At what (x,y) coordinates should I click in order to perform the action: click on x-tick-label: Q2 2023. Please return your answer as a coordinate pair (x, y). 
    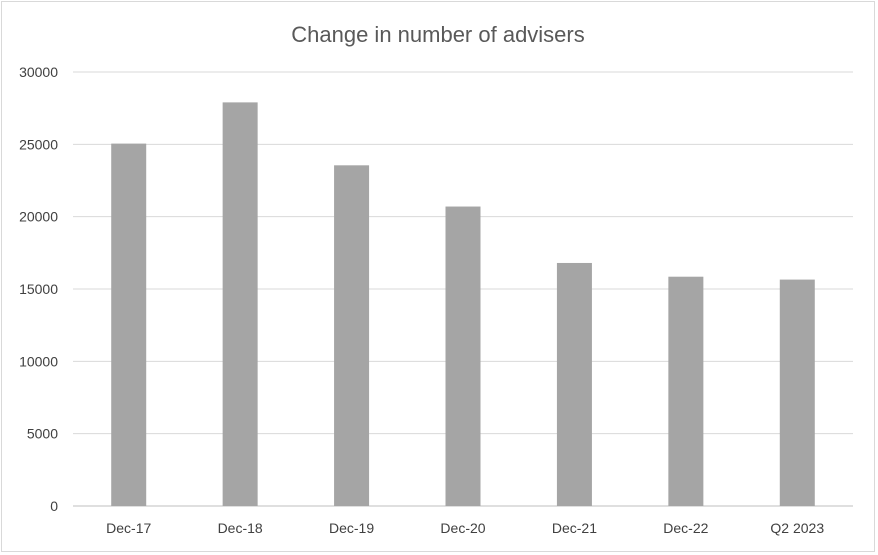
    Looking at the image, I should click on (797, 528).